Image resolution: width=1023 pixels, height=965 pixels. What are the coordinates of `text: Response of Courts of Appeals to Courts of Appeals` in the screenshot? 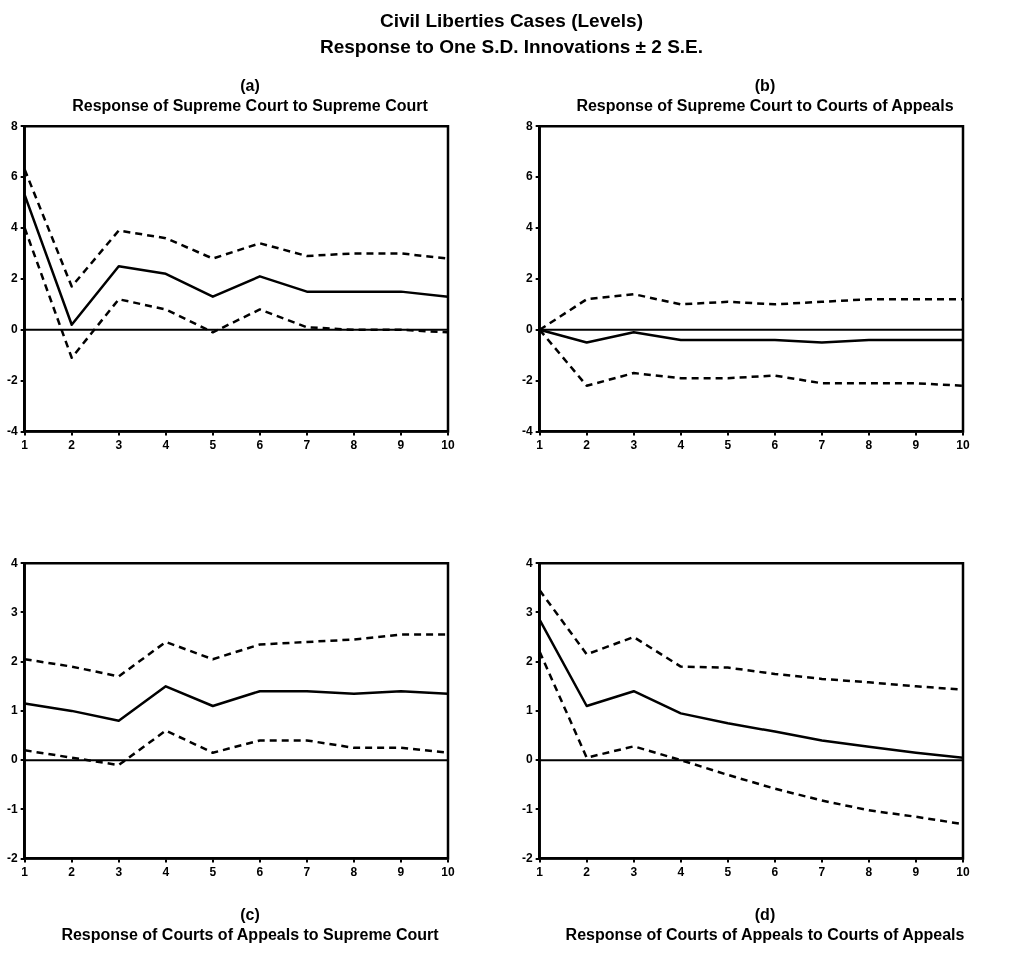 It's located at (765, 935).